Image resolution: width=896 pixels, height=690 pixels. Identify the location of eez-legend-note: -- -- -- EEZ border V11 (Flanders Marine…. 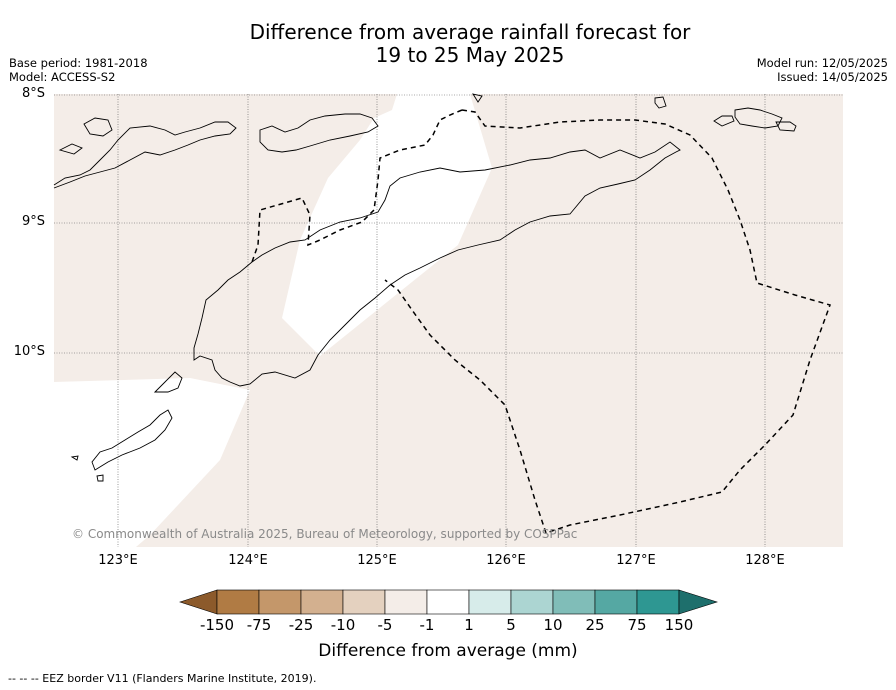
(162, 678).